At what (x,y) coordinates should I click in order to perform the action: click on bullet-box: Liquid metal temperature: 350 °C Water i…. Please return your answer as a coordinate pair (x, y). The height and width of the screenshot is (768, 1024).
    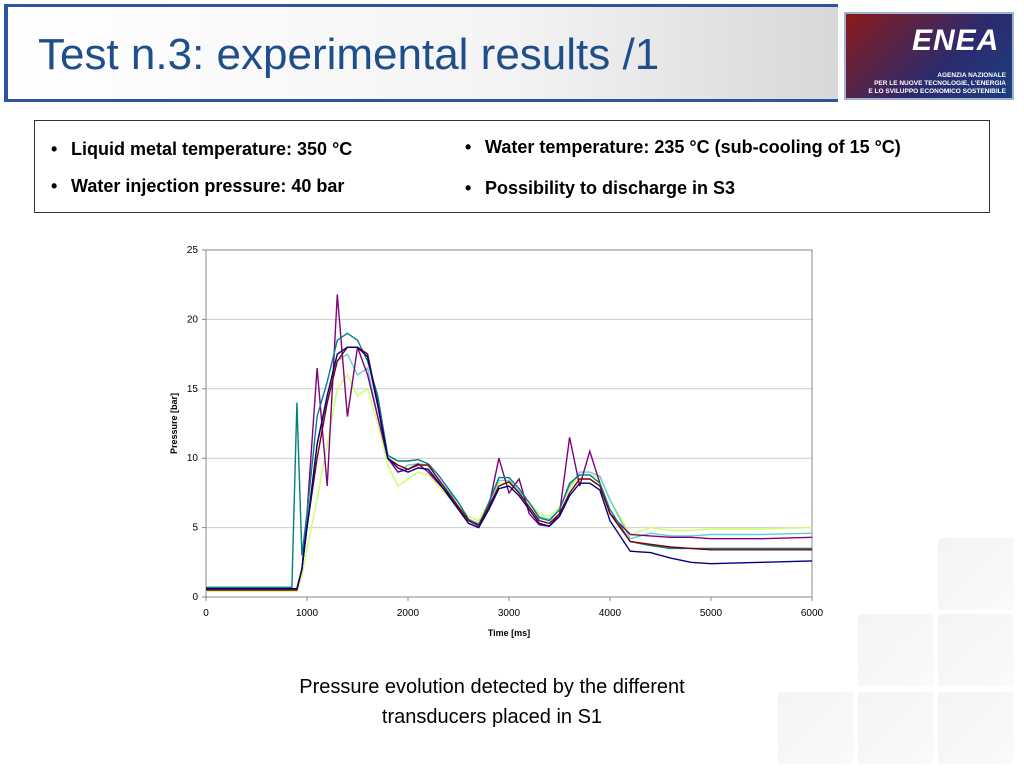
    Looking at the image, I should click on (512, 166).